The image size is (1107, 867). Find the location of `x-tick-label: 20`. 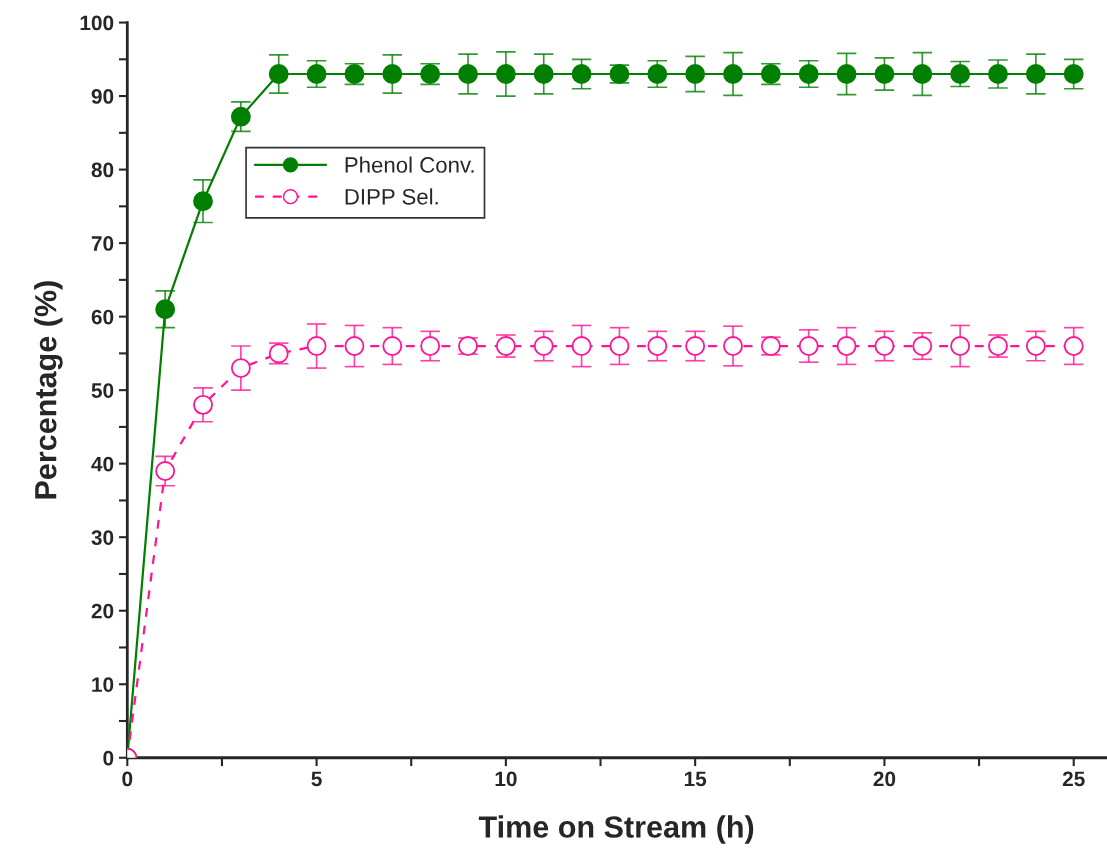

x-tick-label: 20 is located at coordinates (884, 779).